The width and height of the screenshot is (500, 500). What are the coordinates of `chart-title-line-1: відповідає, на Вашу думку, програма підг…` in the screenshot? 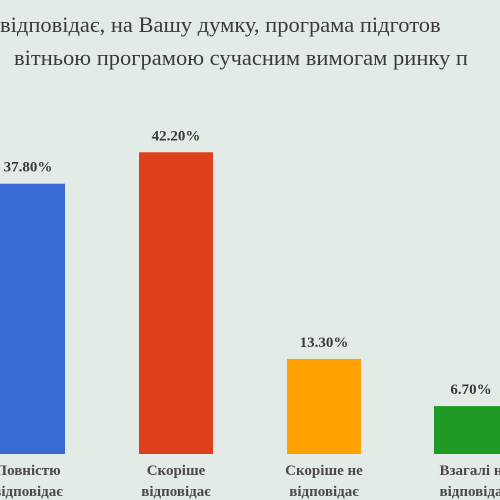 It's located at (220, 24).